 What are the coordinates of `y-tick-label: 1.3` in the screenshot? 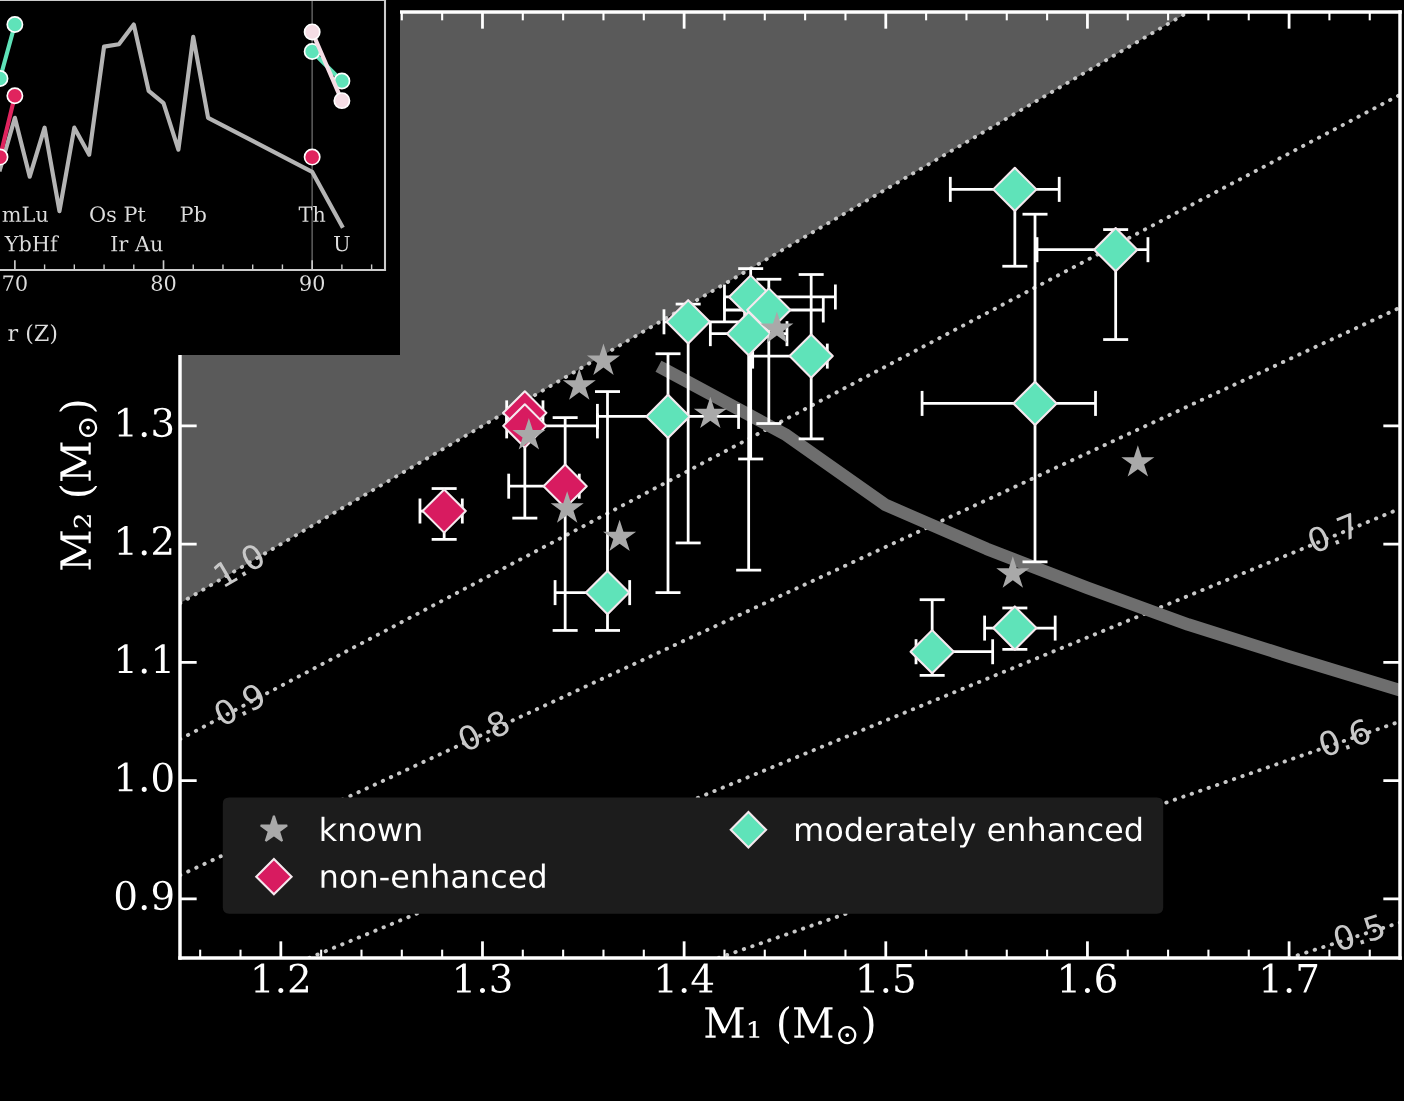 It's located at (145, 422).